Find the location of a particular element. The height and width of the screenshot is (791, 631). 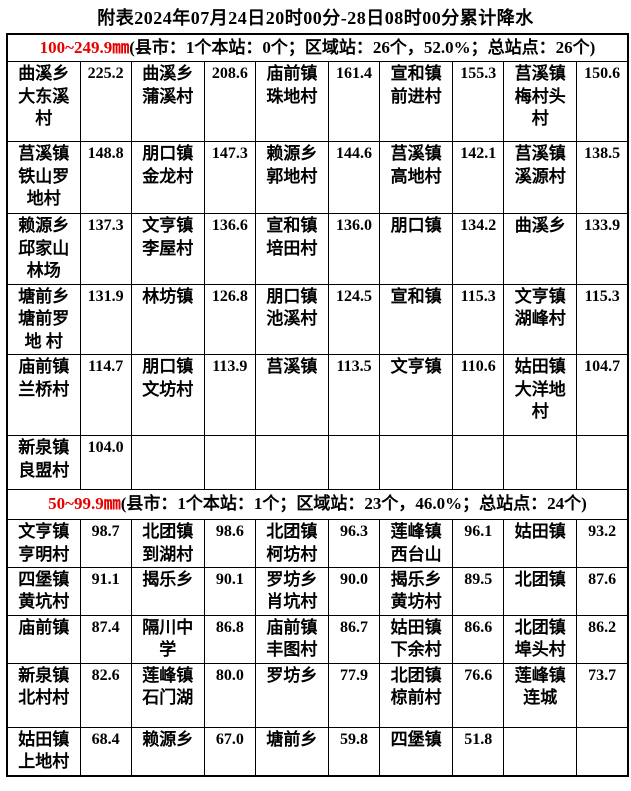

station-name-cell: 文亨镇湖峰村 is located at coordinates (540, 319).